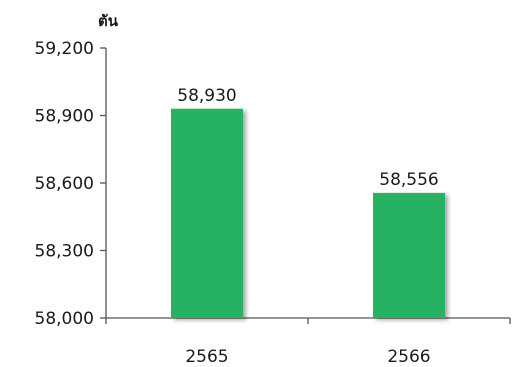  What do you see at coordinates (308, 342) in the screenshot?
I see `x-axis: 2565 2566` at bounding box center [308, 342].